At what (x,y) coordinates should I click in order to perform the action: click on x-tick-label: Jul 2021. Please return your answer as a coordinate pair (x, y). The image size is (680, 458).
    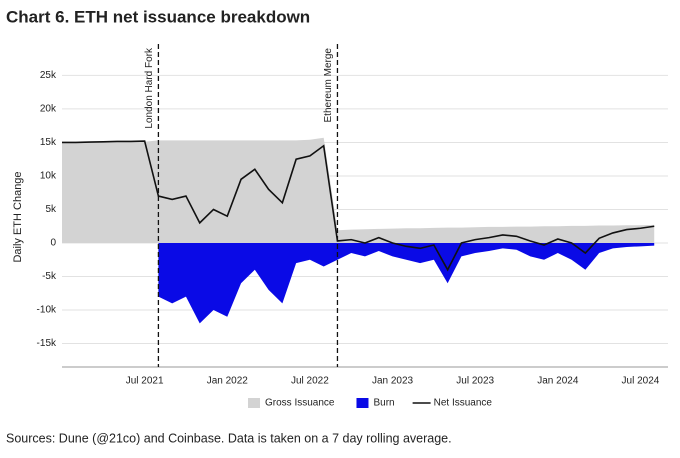
    Looking at the image, I should click on (145, 381).